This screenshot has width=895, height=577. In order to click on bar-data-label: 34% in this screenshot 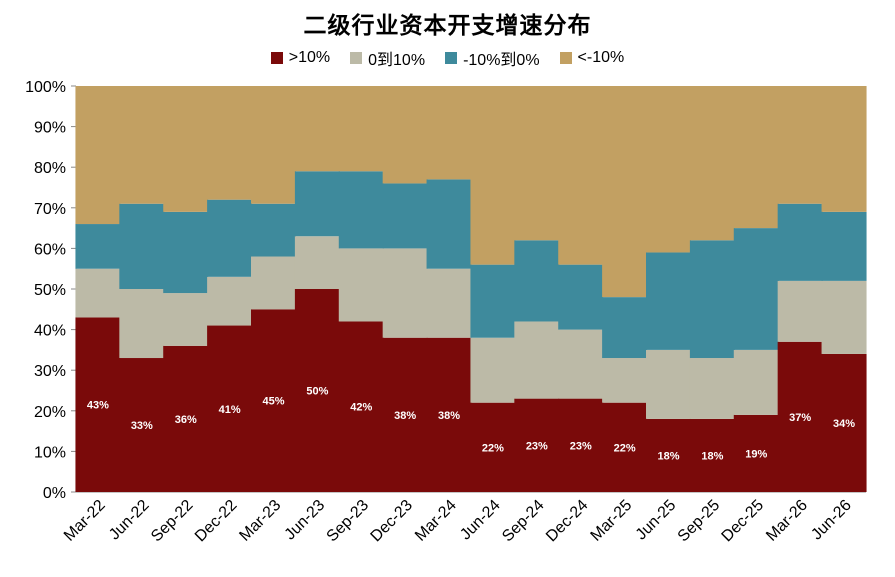, I will do `click(844, 424)`.